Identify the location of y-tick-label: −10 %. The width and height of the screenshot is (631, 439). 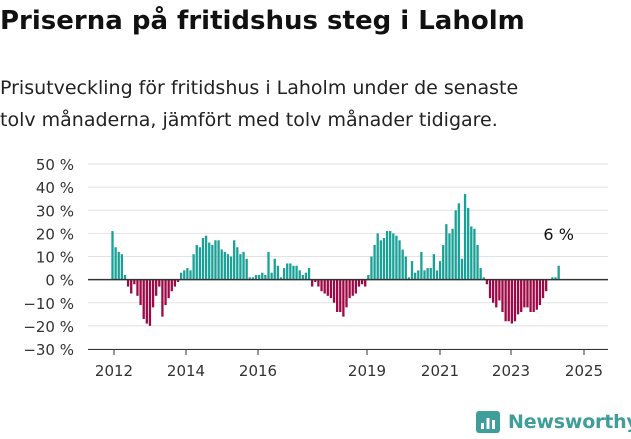
(48, 304).